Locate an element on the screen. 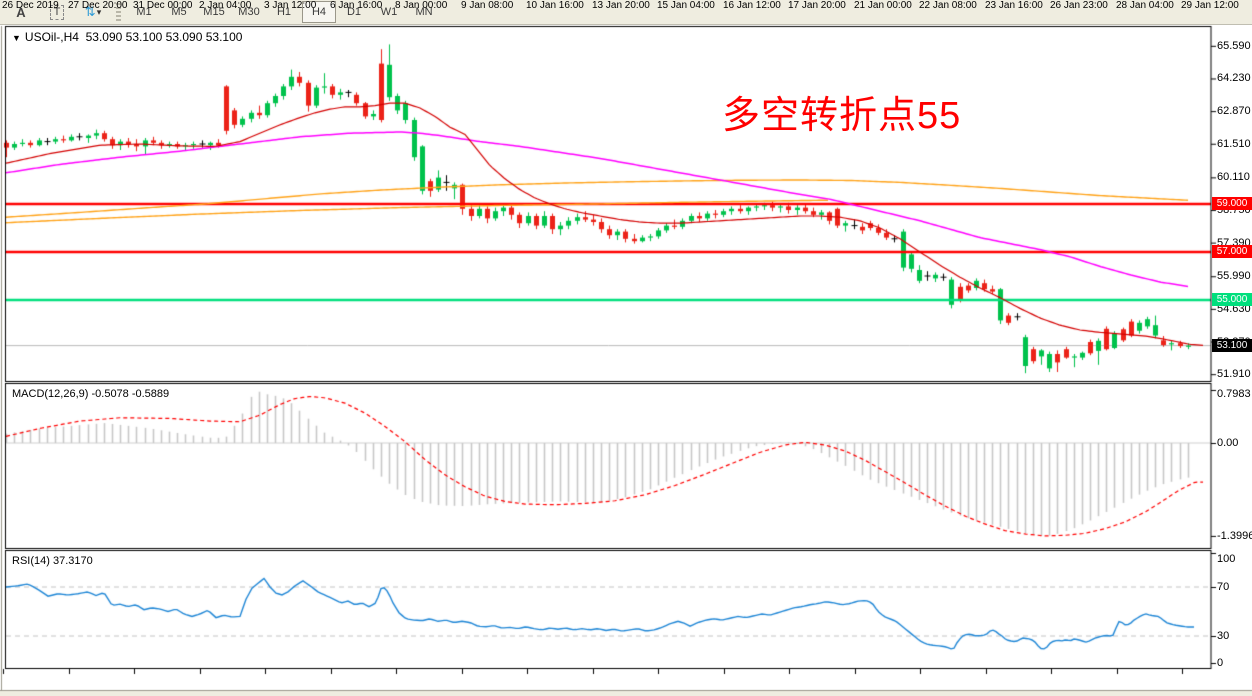 This screenshot has height=696, width=1252. time-axis-label: 8 Jan 00:00 is located at coordinates (421, 5).